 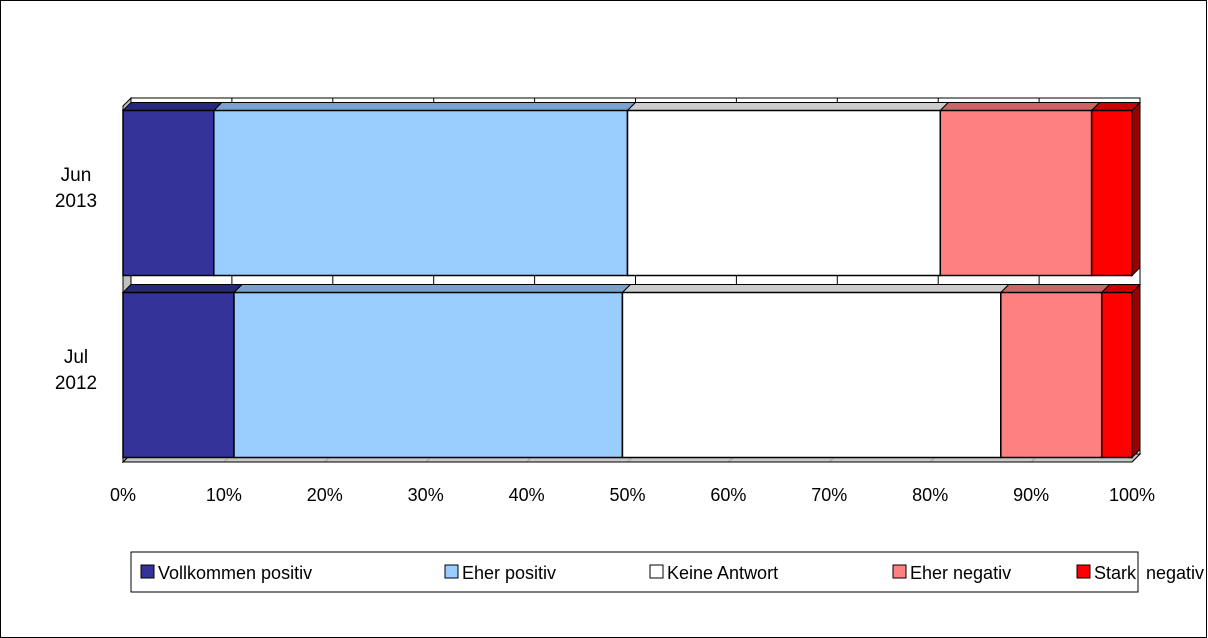 What do you see at coordinates (1136, 371) in the screenshot?
I see `bar-end-face-jul-2012` at bounding box center [1136, 371].